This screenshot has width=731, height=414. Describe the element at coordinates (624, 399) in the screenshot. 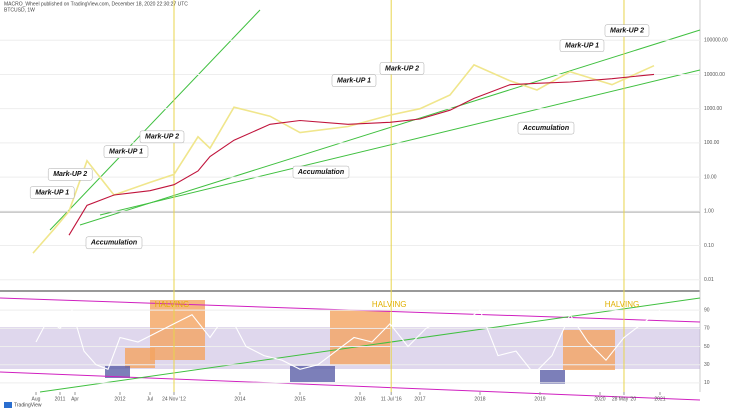

I see `x-tick-label: 28 May '20` at that location.